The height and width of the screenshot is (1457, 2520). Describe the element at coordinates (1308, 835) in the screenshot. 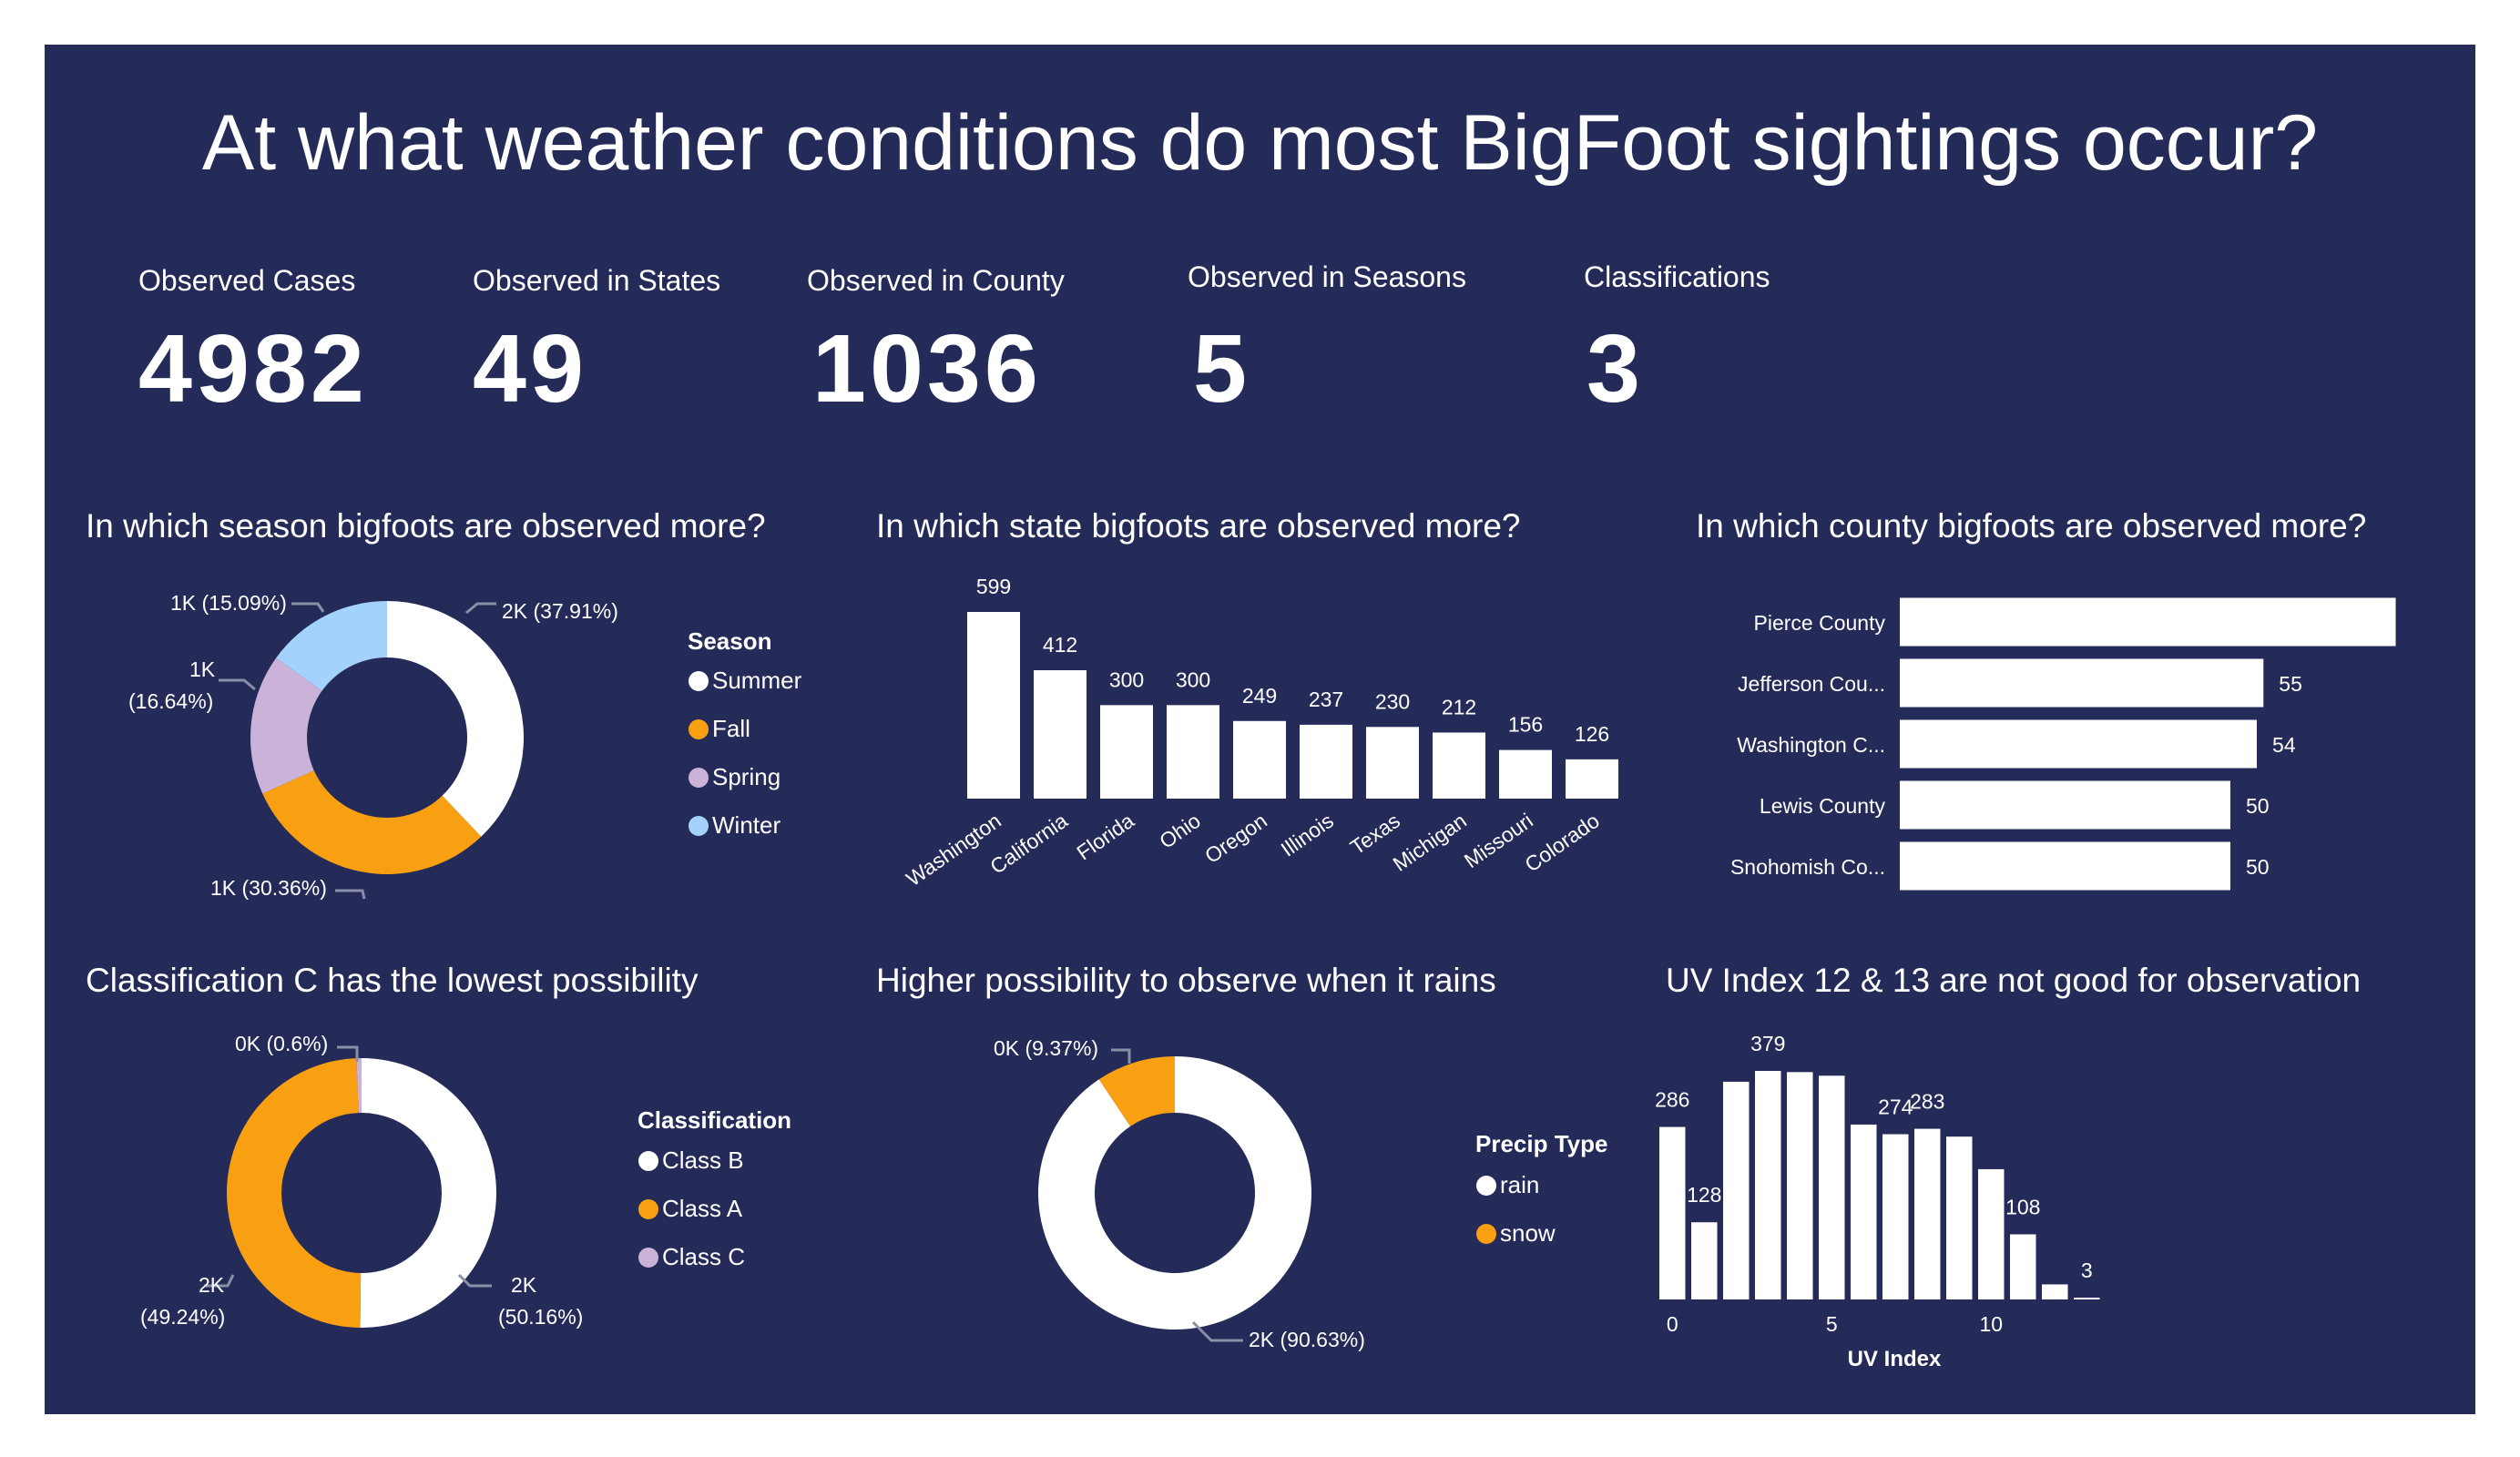

I see `state-axis-label: Illinois` at that location.